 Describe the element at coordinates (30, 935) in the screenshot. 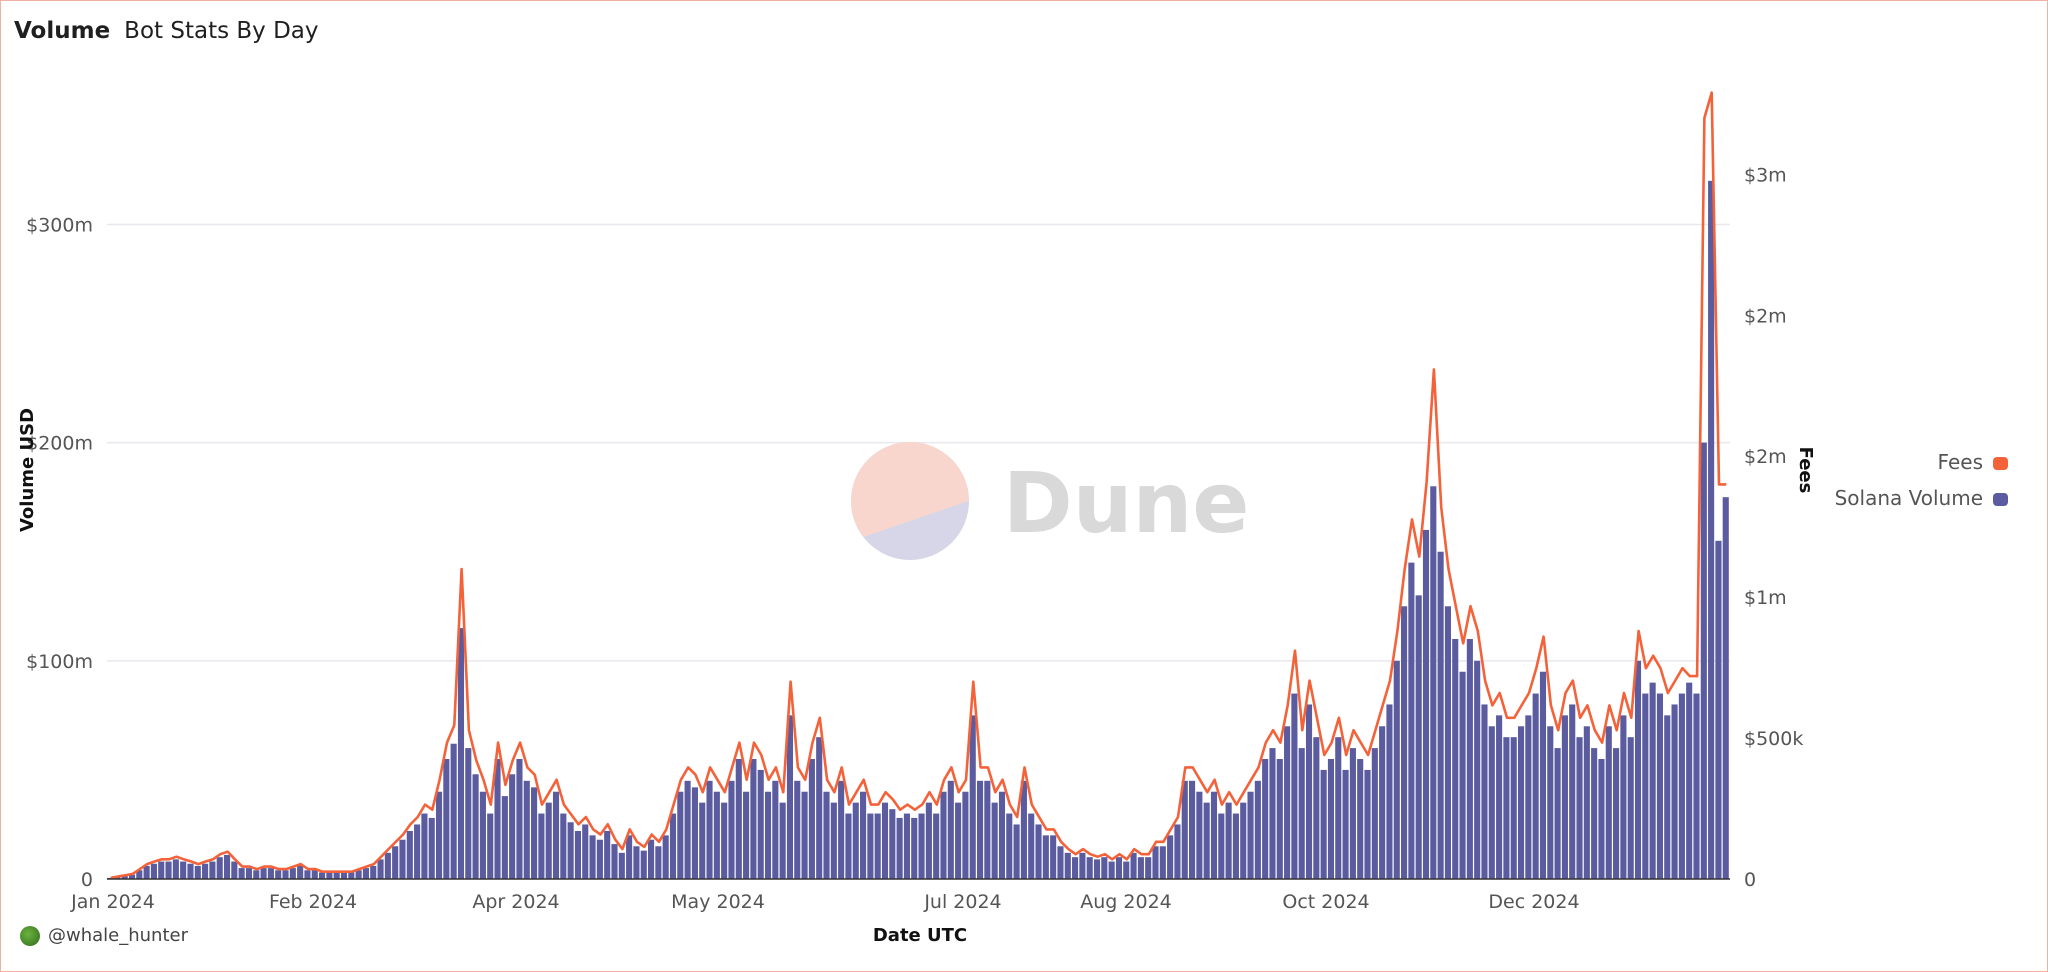

I see `avatar` at that location.